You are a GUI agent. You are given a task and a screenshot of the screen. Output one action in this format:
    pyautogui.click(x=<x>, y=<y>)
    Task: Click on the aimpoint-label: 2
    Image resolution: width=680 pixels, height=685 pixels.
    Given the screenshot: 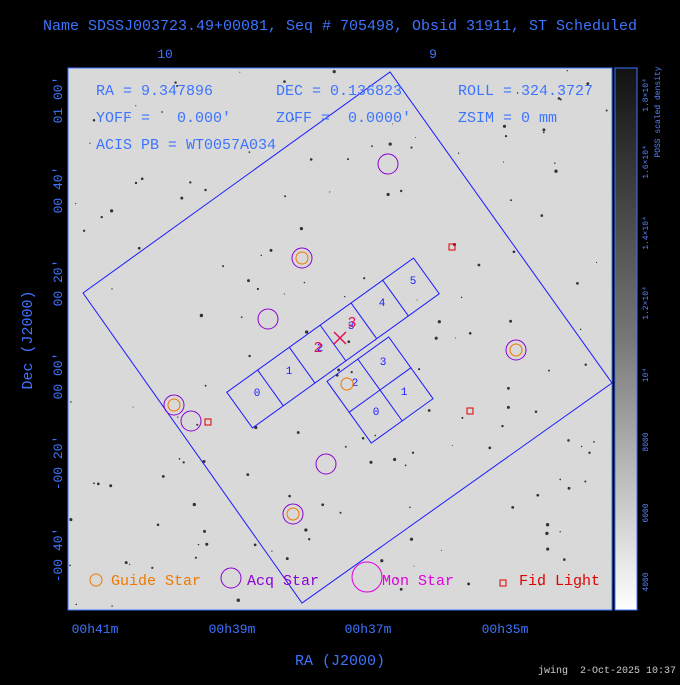 What is the action you would take?
    pyautogui.click(x=317, y=348)
    